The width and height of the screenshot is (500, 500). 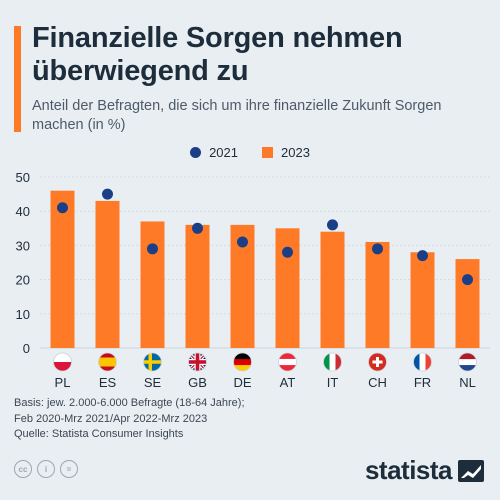 What do you see at coordinates (23, 211) in the screenshot?
I see `y-tick-label: 40` at bounding box center [23, 211].